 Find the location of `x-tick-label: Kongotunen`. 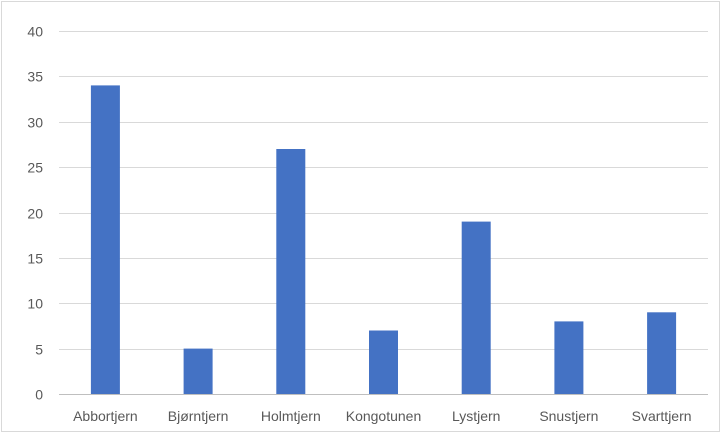

x-tick-label: Kongotunen is located at coordinates (384, 416).